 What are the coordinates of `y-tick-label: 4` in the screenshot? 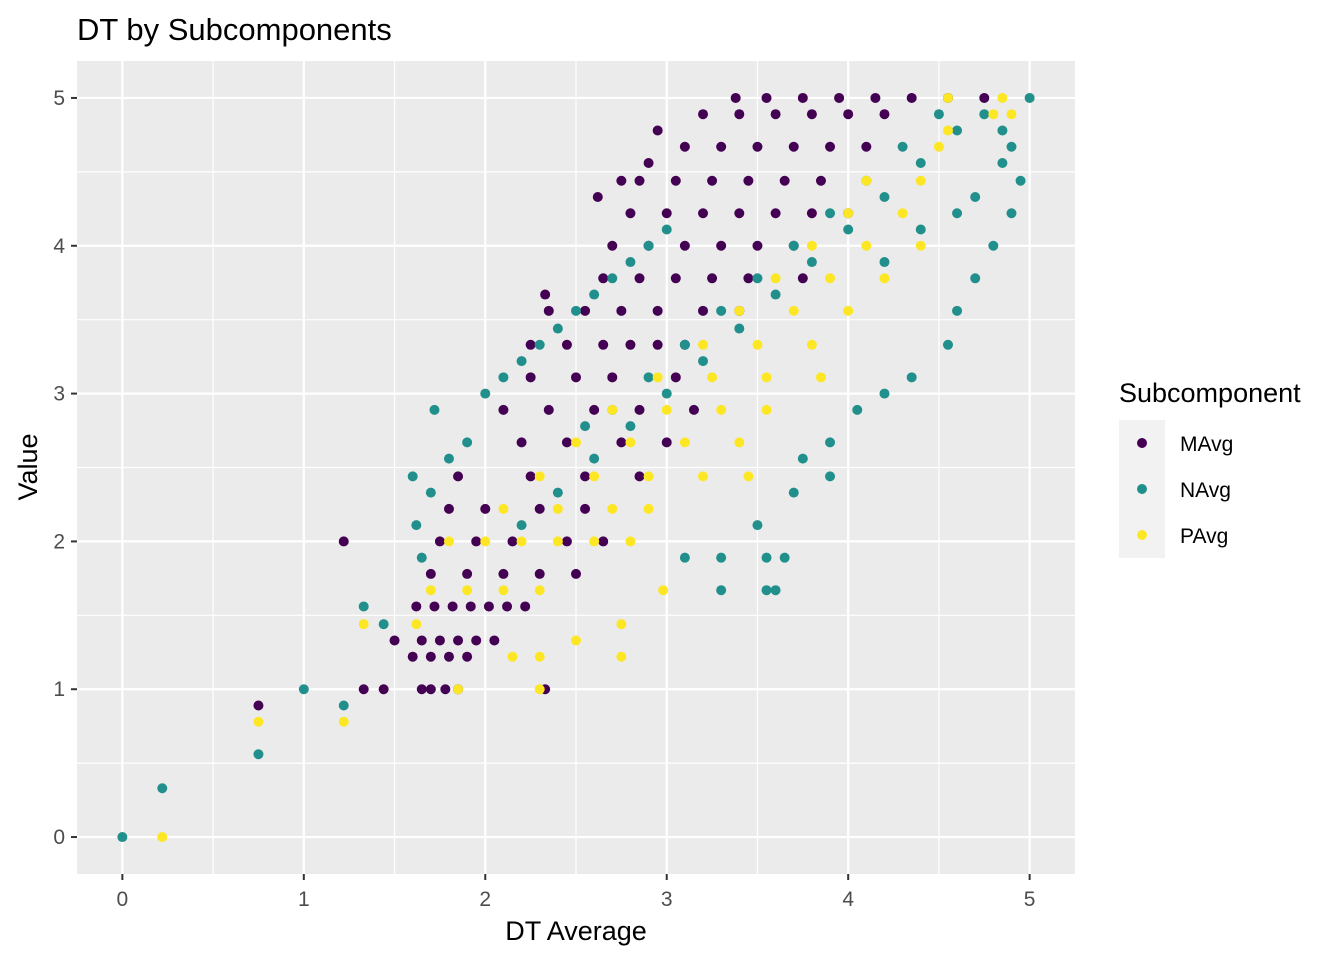 It's located at (59, 246).